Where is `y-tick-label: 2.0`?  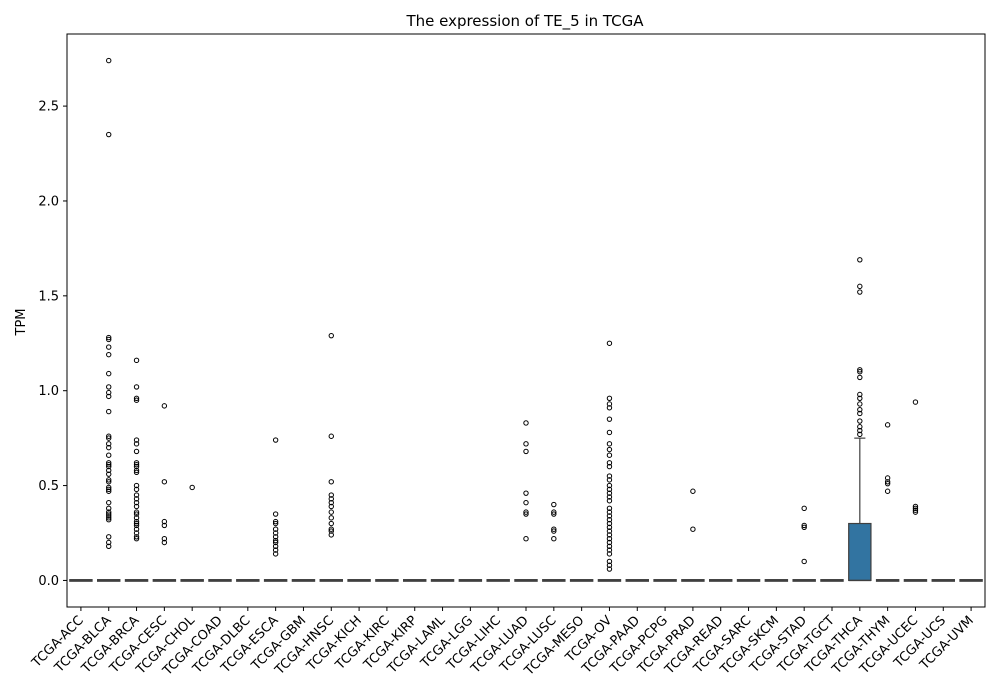
y-tick-label: 2.0 is located at coordinates (48, 201).